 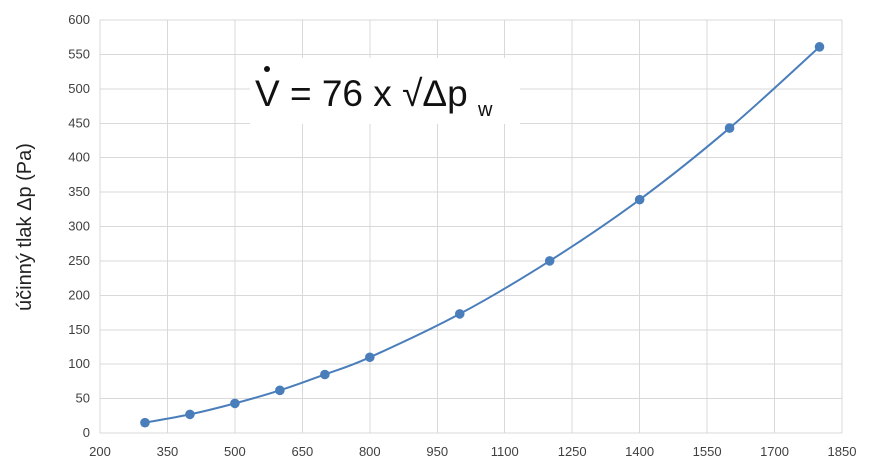 What do you see at coordinates (79, 122) in the screenshot?
I see `y-tick-label: 450` at bounding box center [79, 122].